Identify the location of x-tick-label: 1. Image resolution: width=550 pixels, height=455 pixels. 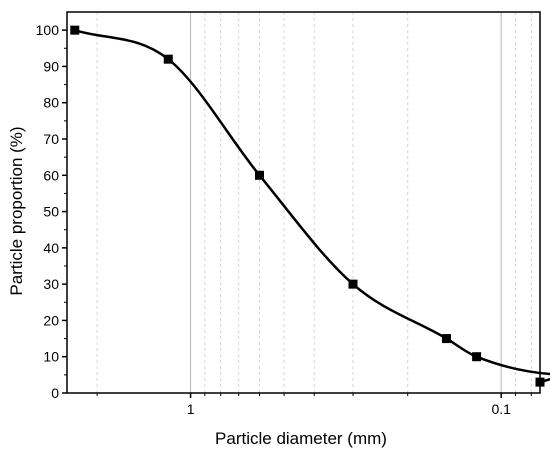
(191, 409).